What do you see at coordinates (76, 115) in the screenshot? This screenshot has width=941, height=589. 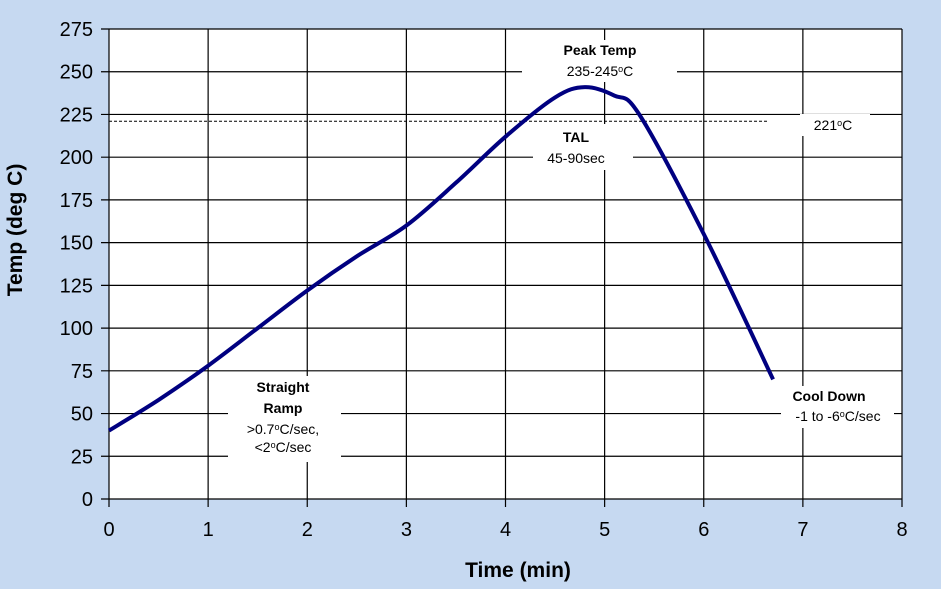 I see `y-tick-label: 225` at bounding box center [76, 115].